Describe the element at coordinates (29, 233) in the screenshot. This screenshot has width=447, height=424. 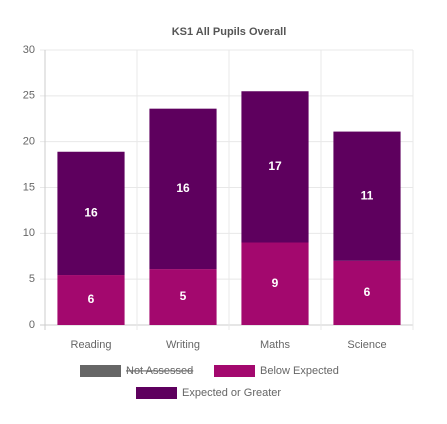
I see `y-tick-label: 10` at that location.